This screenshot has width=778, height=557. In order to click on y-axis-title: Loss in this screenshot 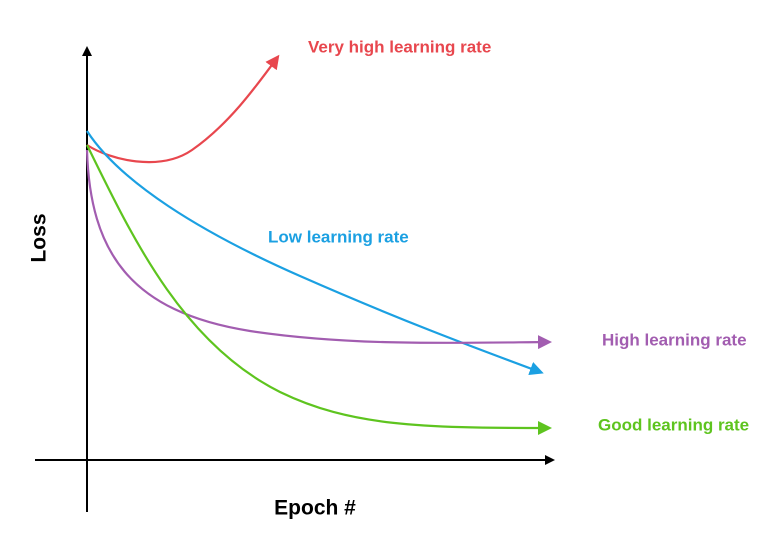, I will do `click(39, 237)`.